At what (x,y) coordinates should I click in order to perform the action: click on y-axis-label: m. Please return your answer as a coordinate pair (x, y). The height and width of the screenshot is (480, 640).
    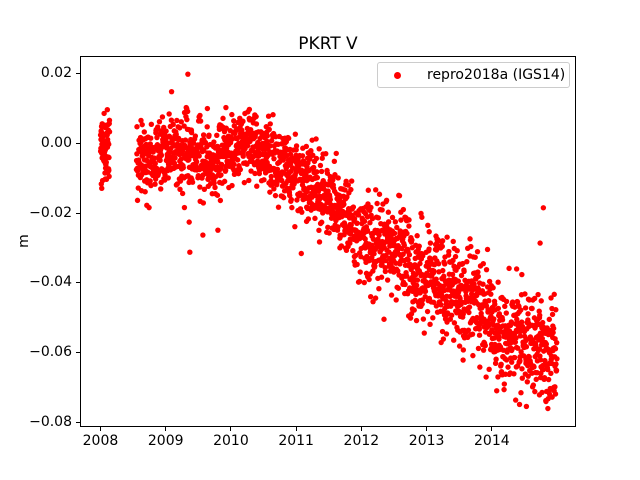
    Looking at the image, I should click on (24, 241).